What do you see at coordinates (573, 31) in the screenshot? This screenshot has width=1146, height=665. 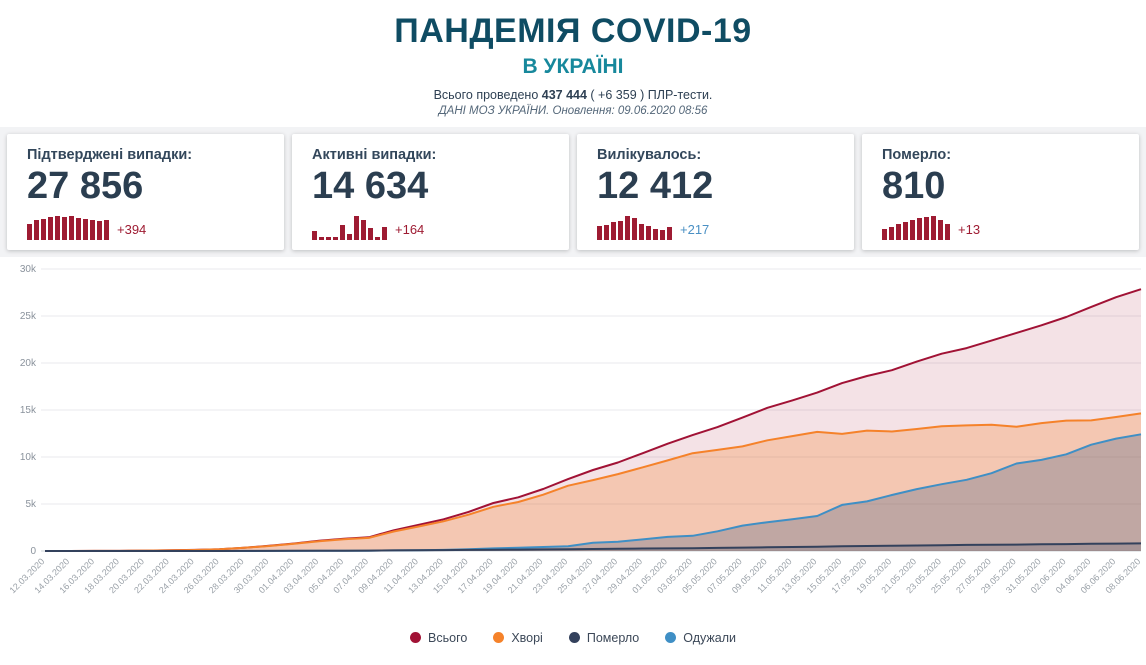 I see `page-title: ПАНДЕМІЯ COVID-19` at bounding box center [573, 31].